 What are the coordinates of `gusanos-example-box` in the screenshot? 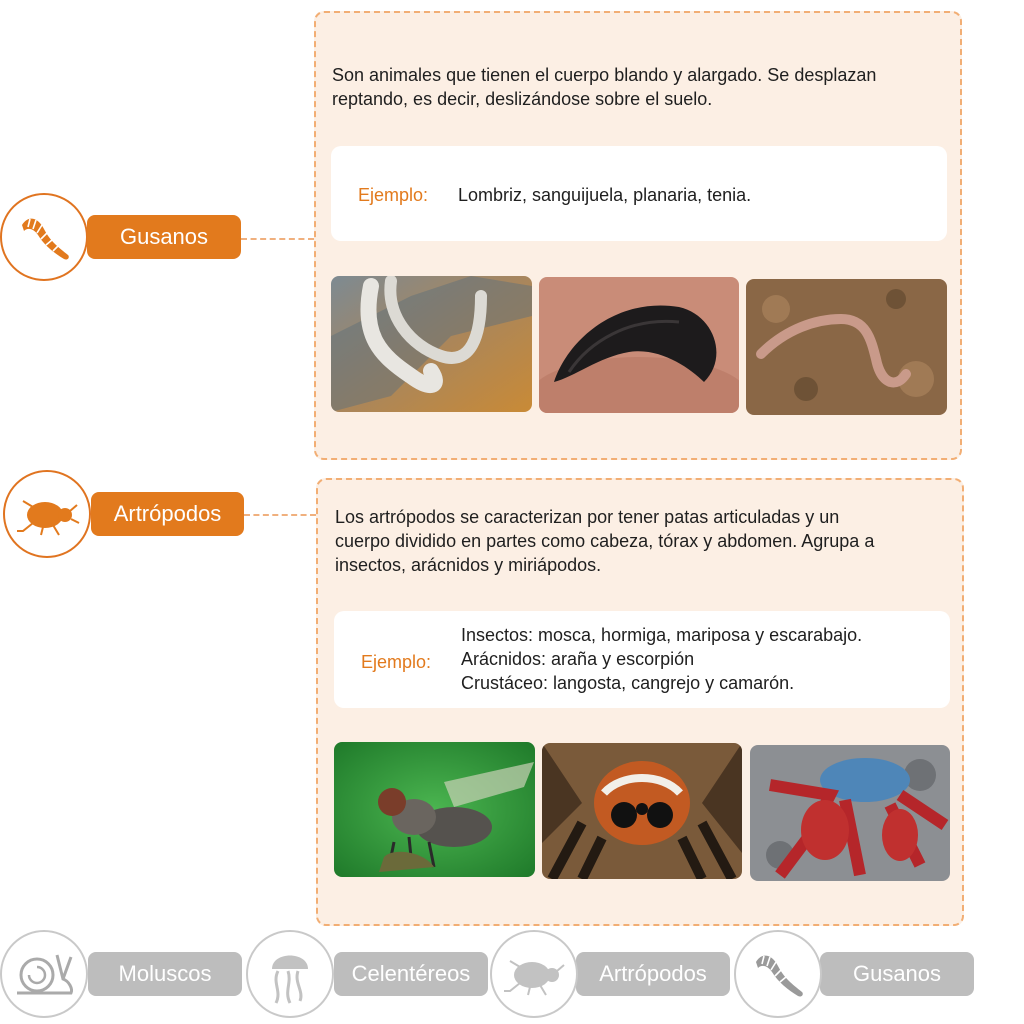 It's located at (639, 193).